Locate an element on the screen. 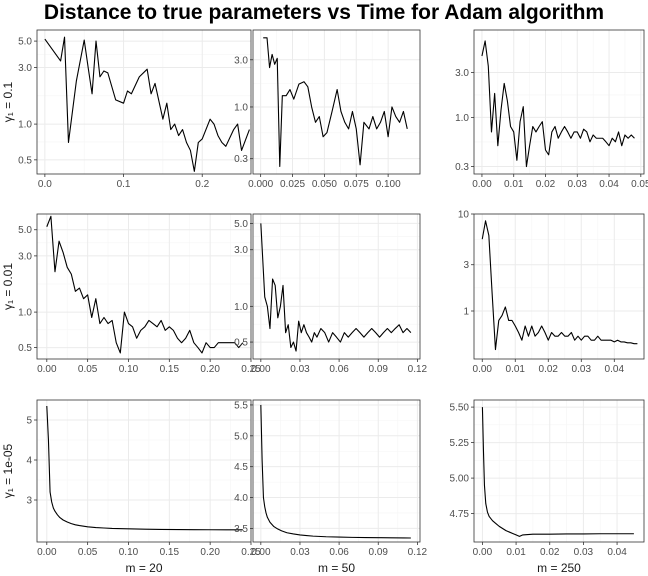 The image size is (648, 576). x-tick-label: 0.025 is located at coordinates (292, 184).